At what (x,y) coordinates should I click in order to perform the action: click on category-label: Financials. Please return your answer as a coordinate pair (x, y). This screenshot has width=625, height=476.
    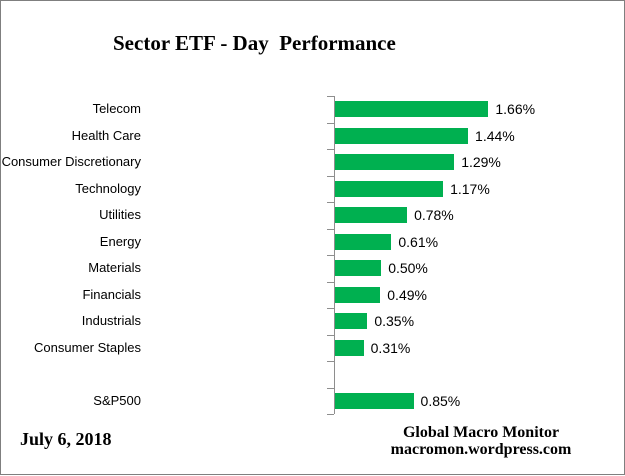
    Looking at the image, I should click on (111, 294).